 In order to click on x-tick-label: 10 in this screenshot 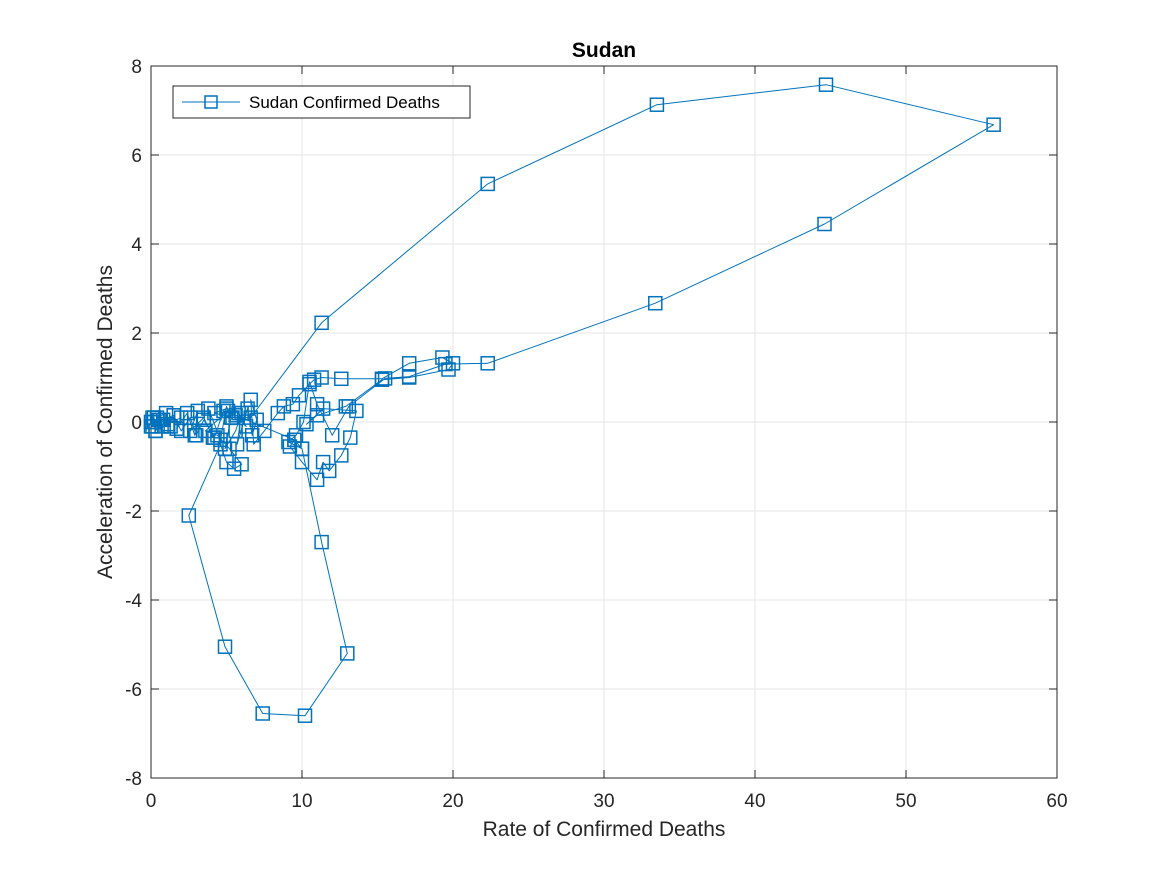, I will do `click(301, 801)`.